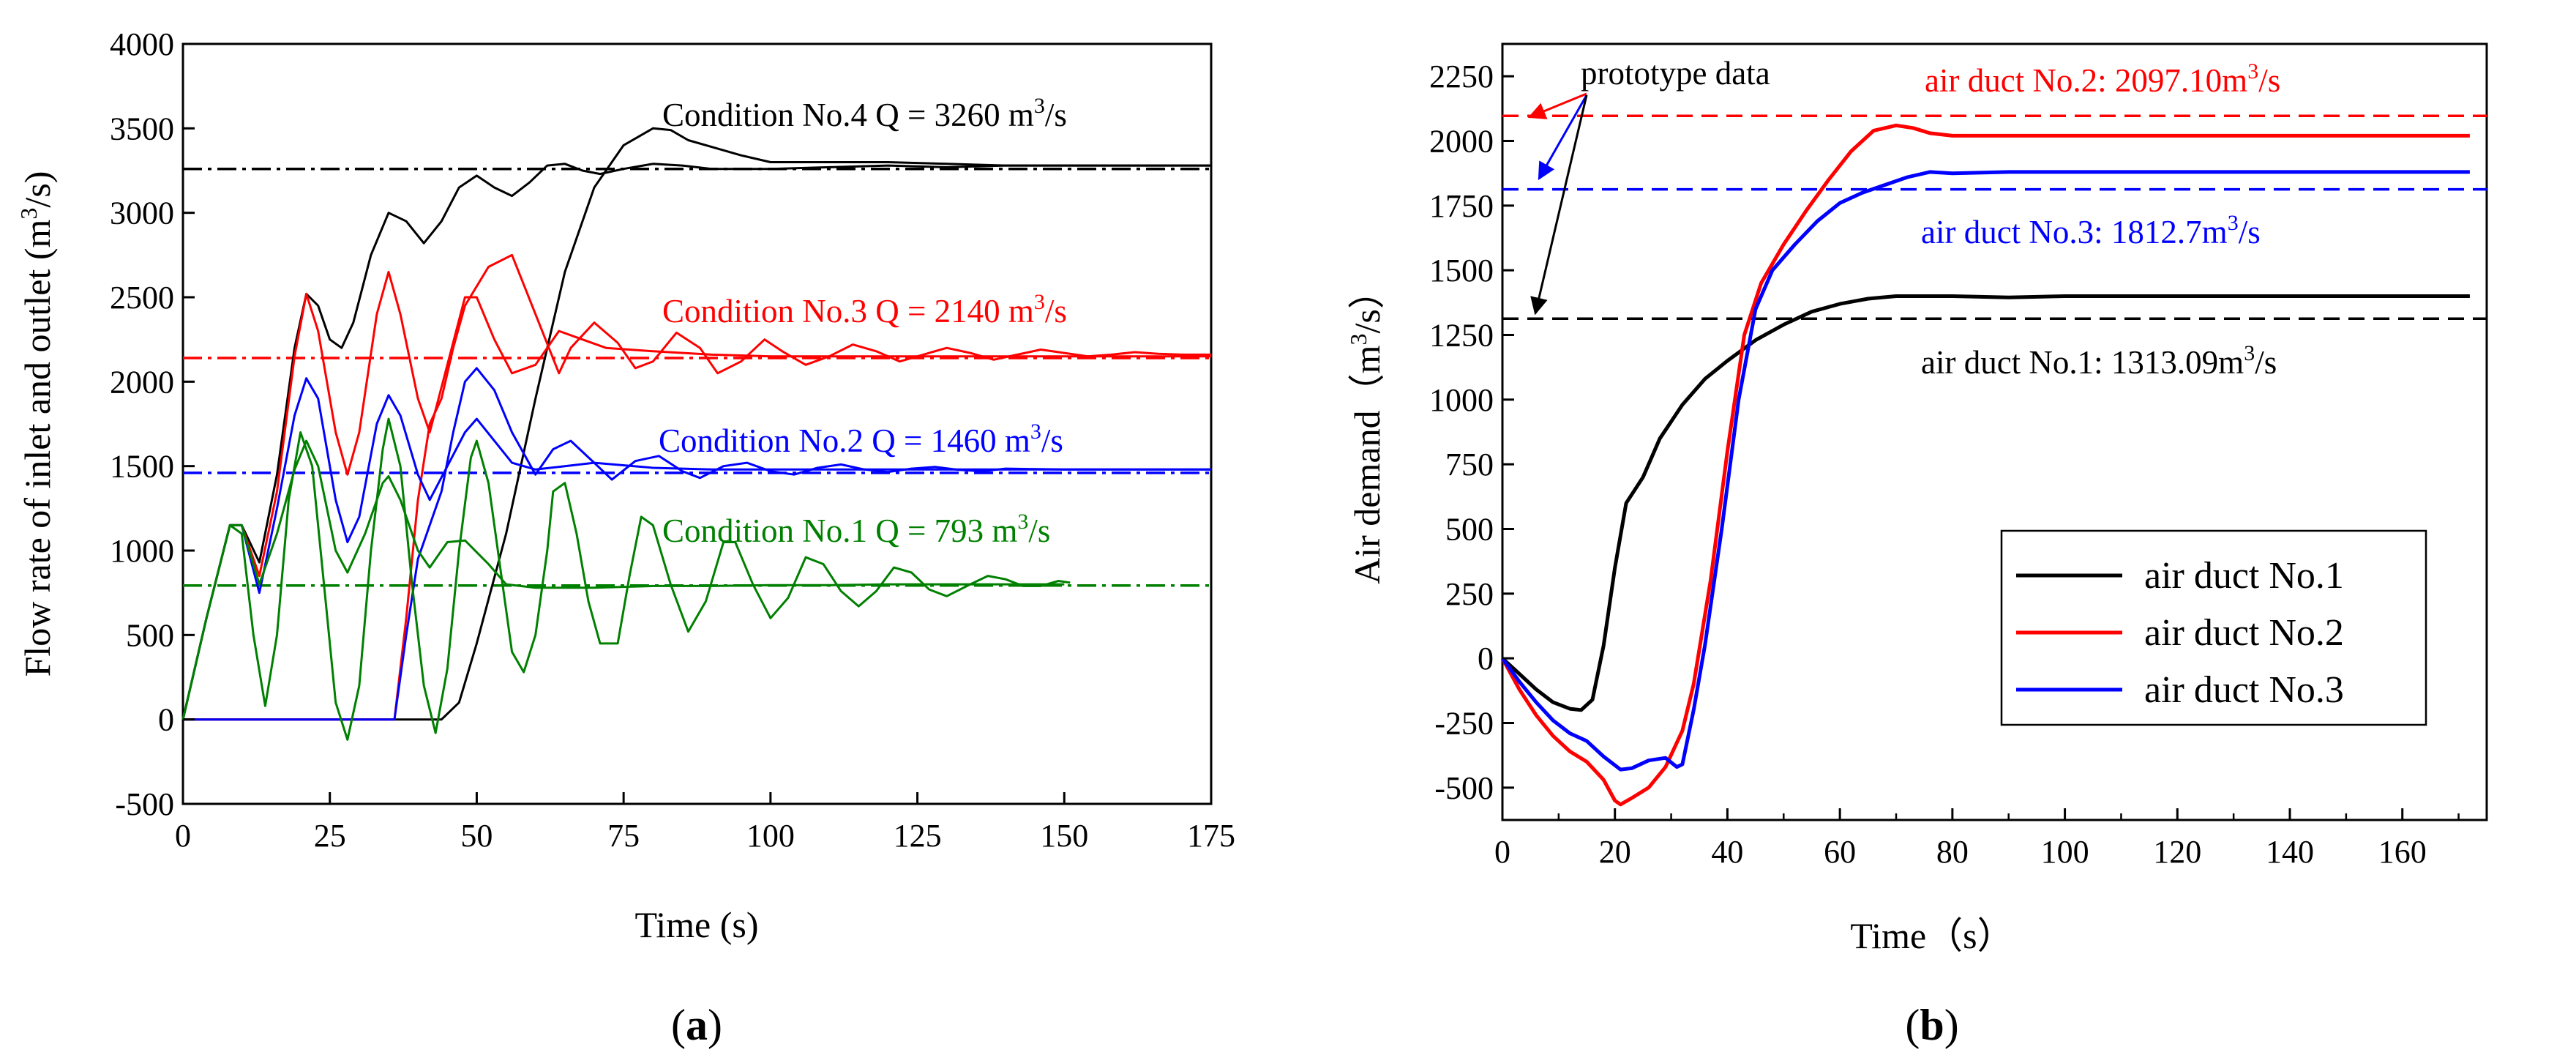  What do you see at coordinates (1840, 852) in the screenshot?
I see `panel-b-x-tick-label: 60` at bounding box center [1840, 852].